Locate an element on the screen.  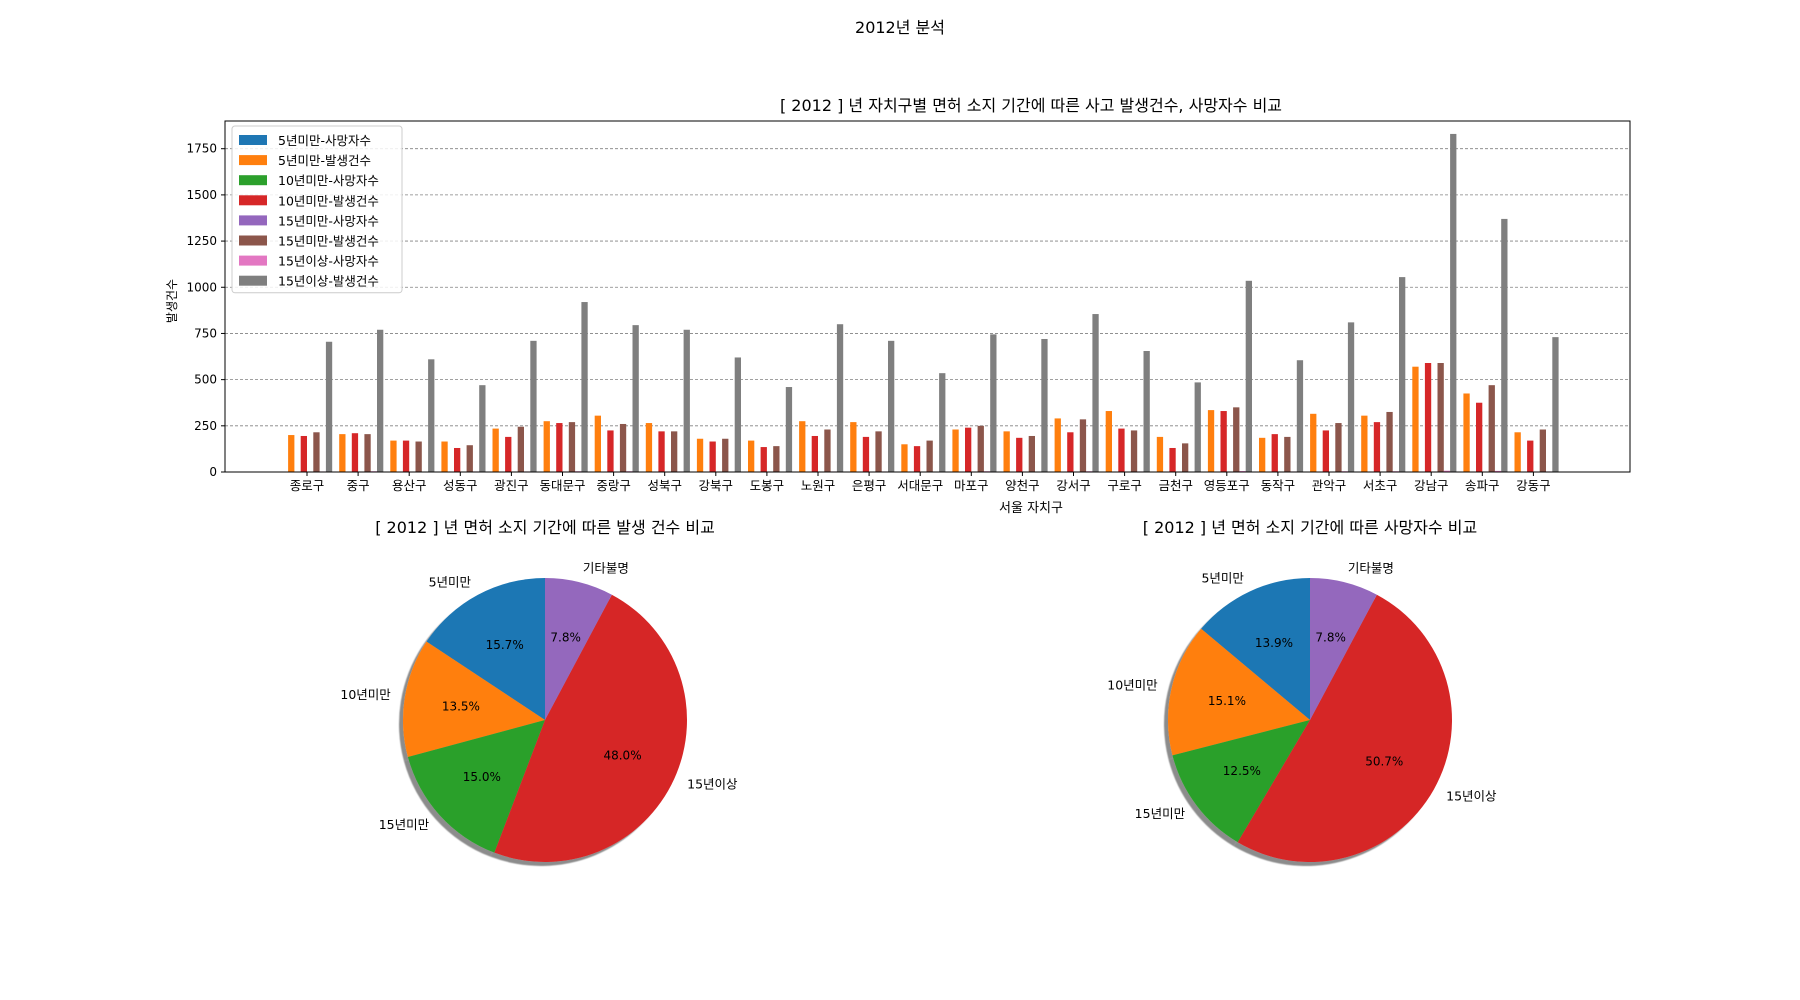
pie-percent-label: 50.7% is located at coordinates (1384, 762).